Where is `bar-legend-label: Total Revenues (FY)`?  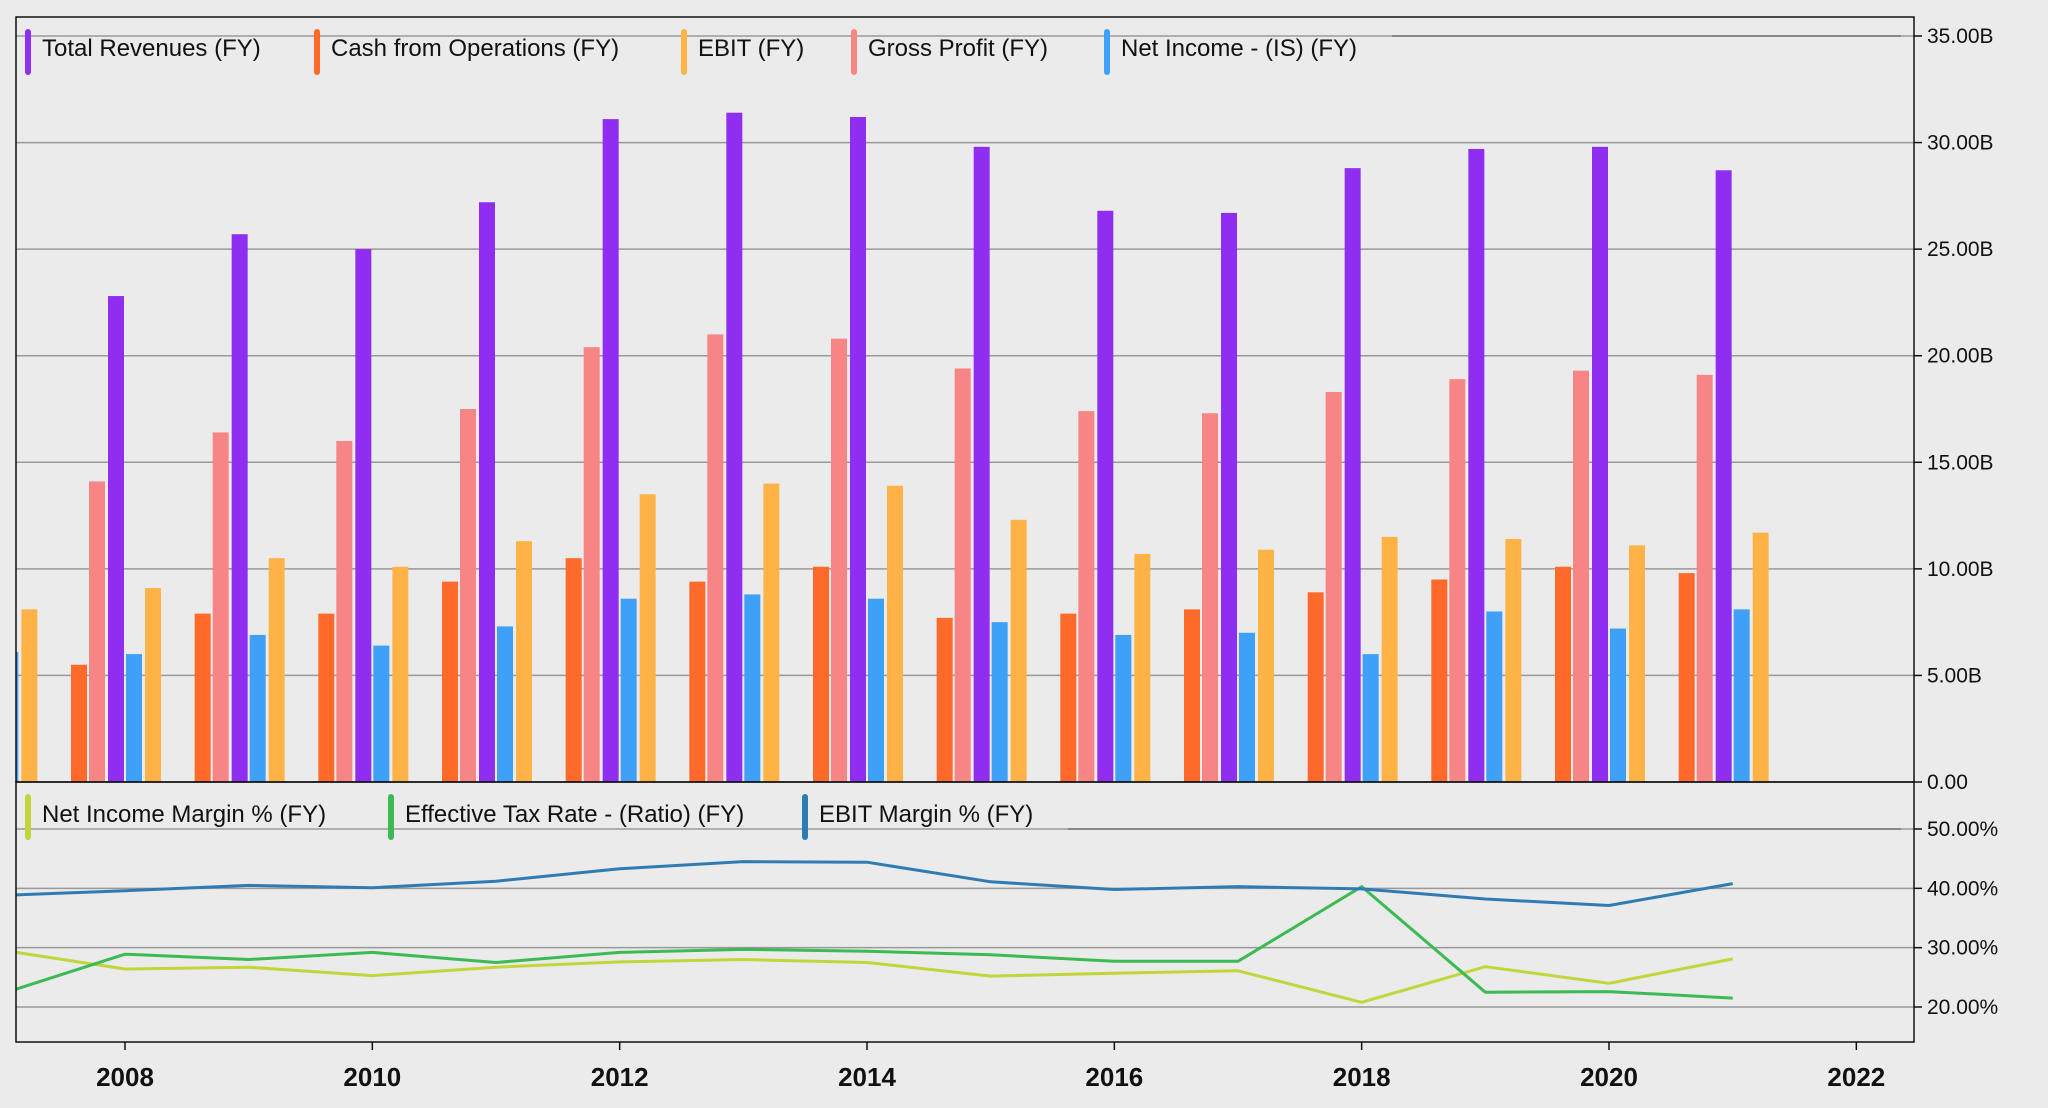
bar-legend-label: Total Revenues (FY) is located at coordinates (151, 48).